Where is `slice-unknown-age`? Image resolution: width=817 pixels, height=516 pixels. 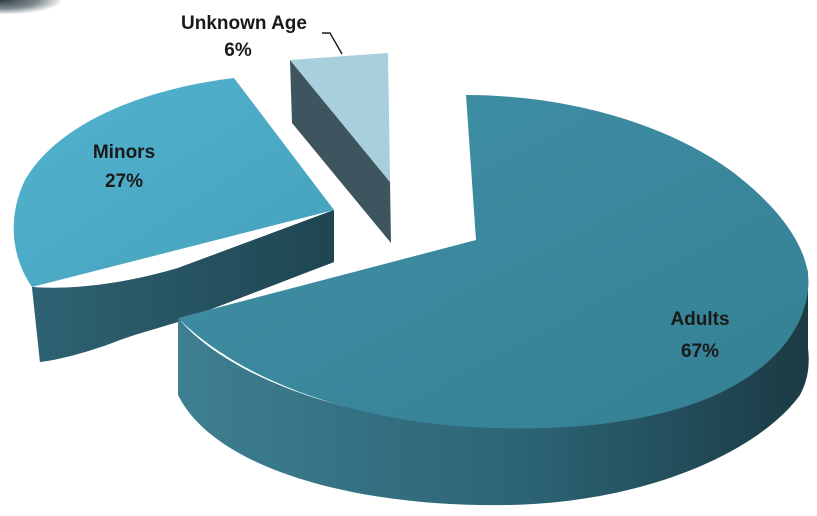
slice-unknown-age is located at coordinates (340, 148).